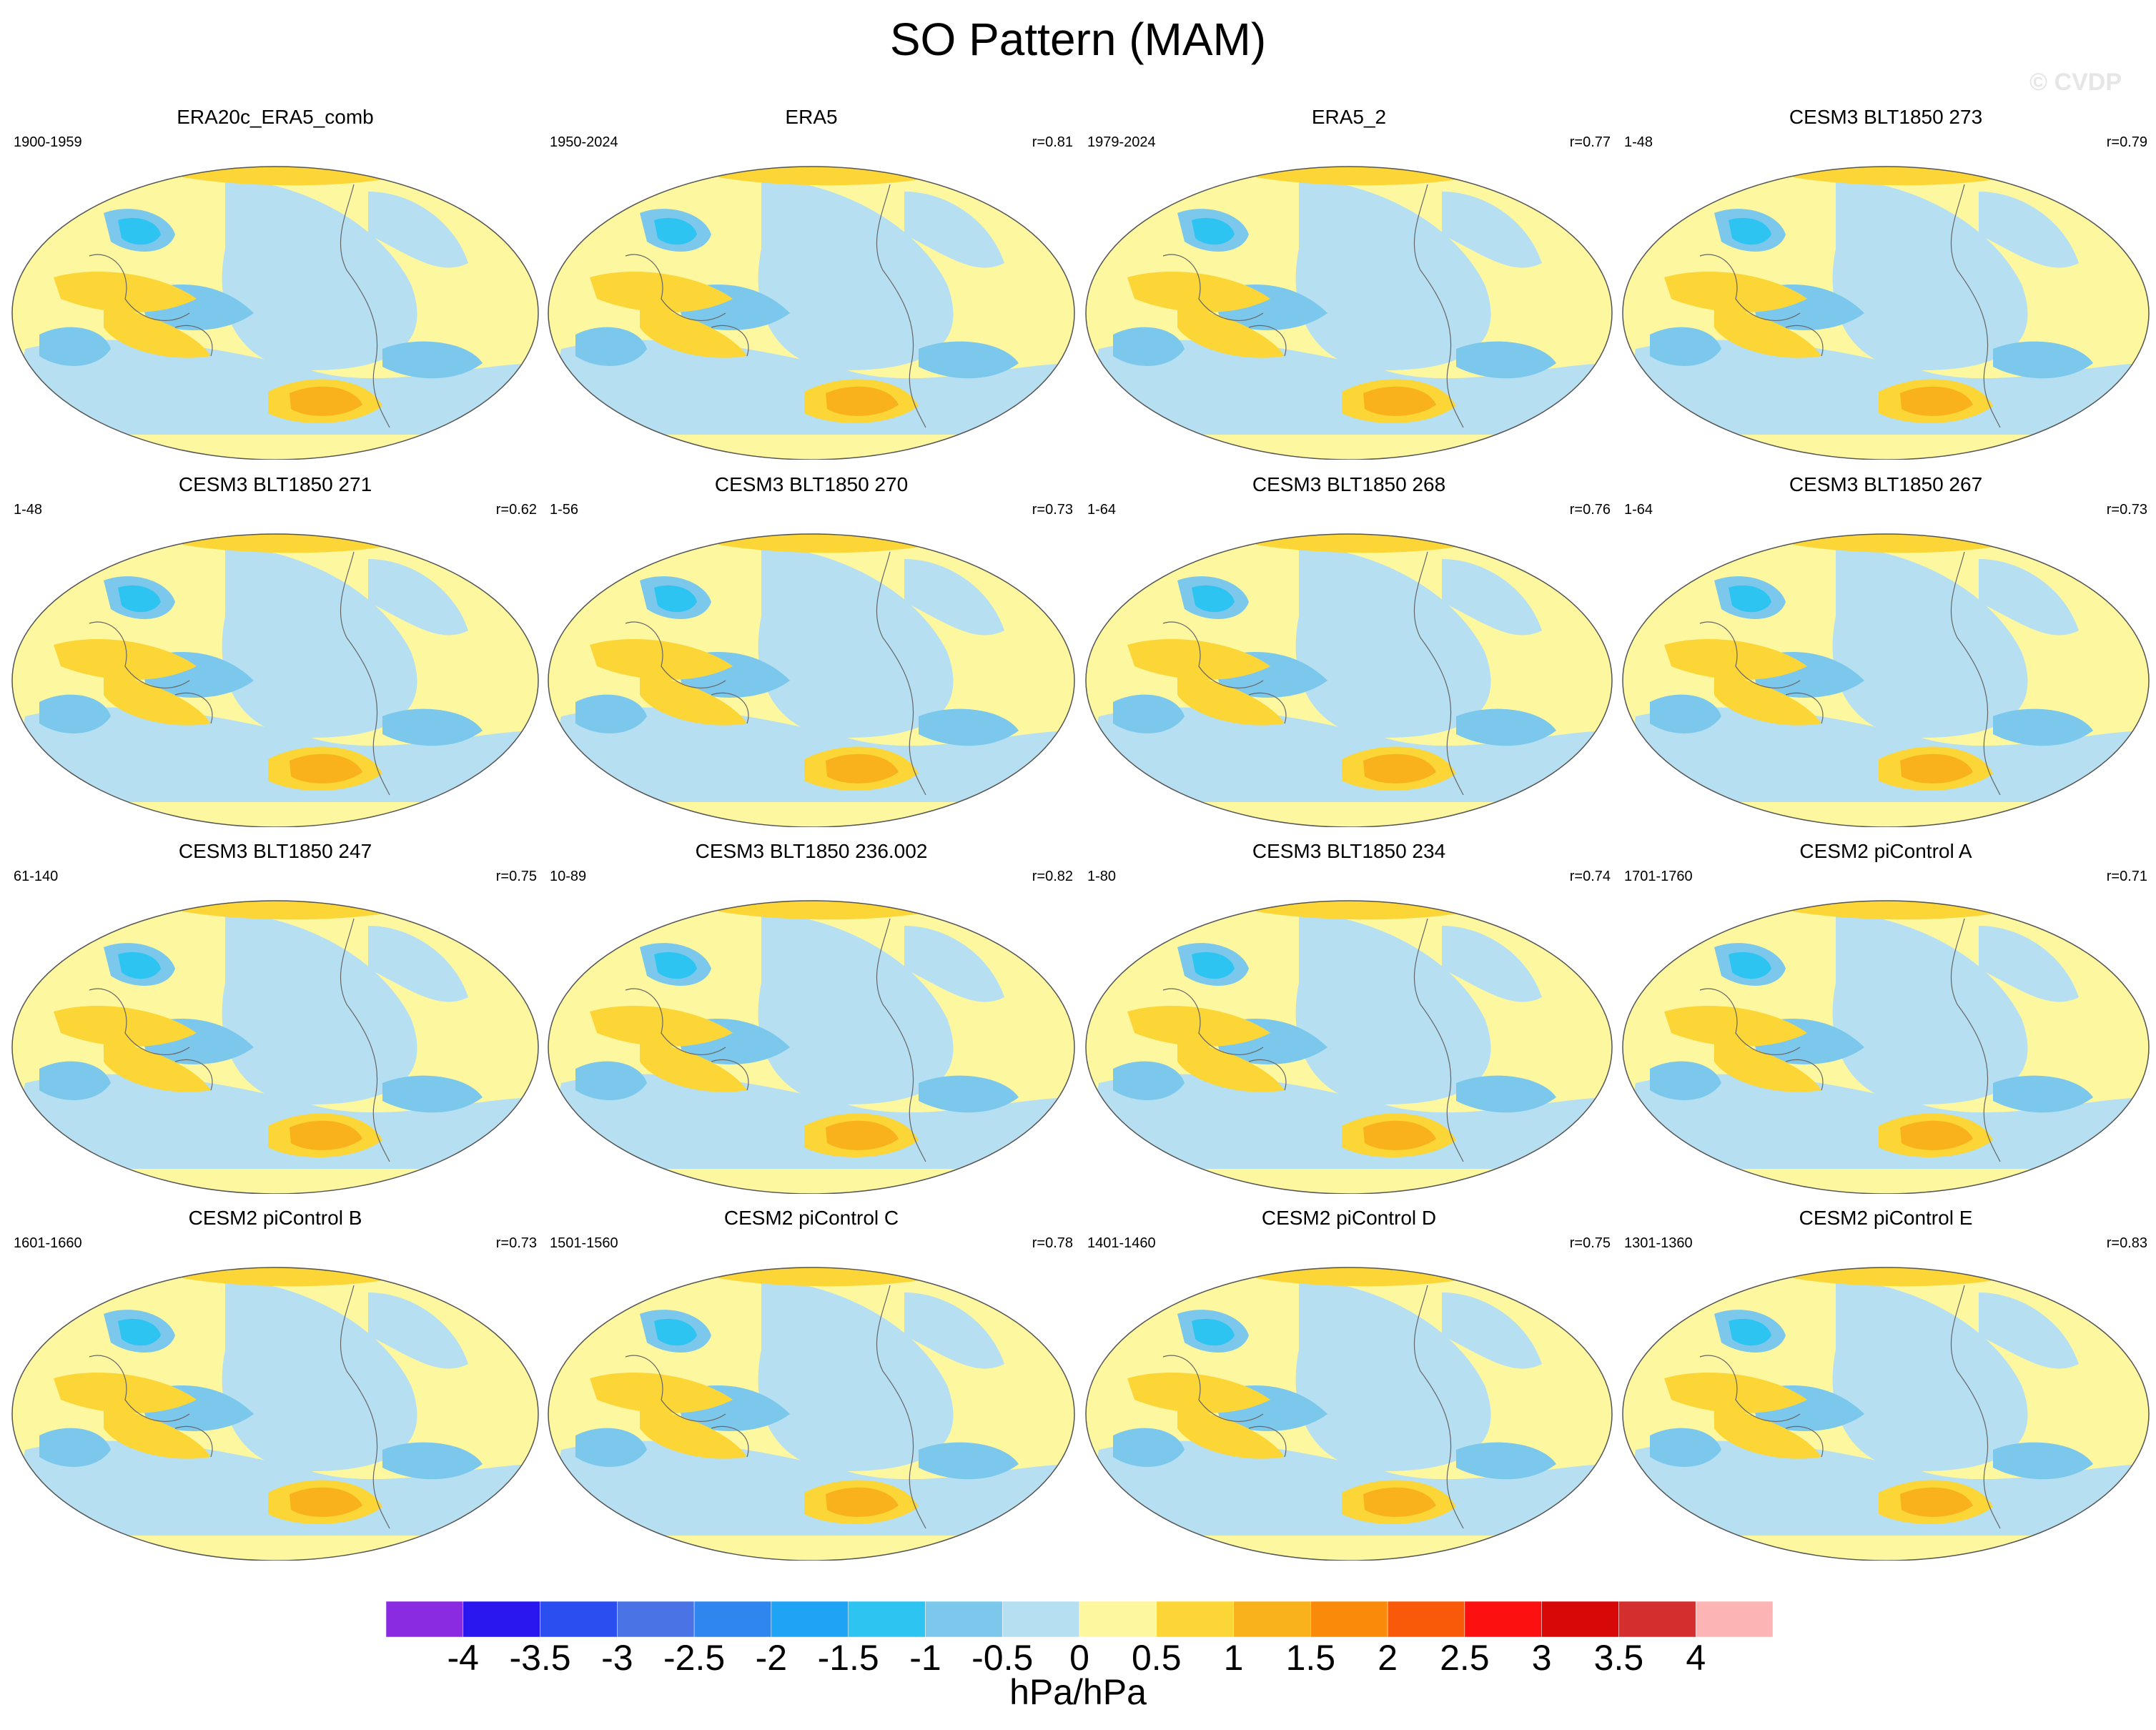  Describe the element at coordinates (1590, 510) in the screenshot. I see `panel-pattern-correlation: r=0.76` at that location.